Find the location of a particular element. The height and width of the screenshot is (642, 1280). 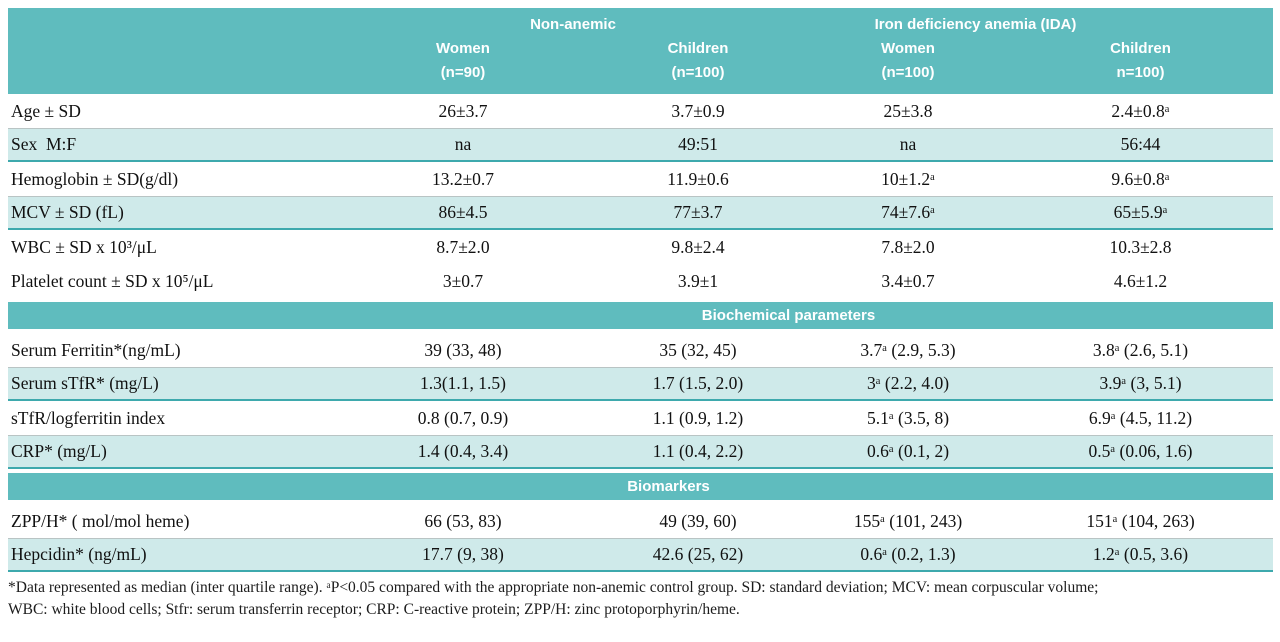

row-label: Hepcidin* (ng/mL) is located at coordinates (79, 554).